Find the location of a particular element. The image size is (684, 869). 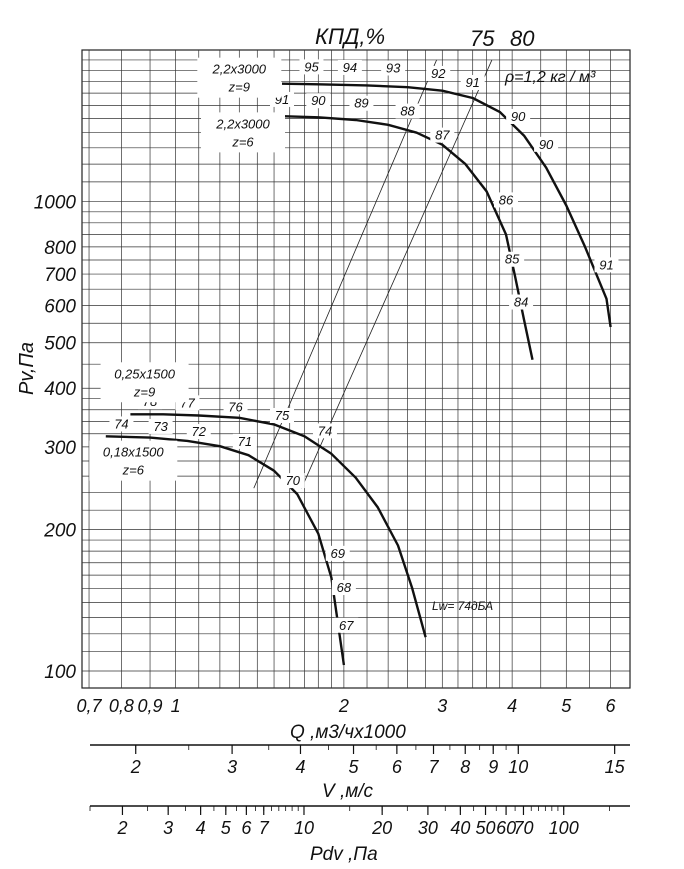

efficiency-mark: 69 is located at coordinates (338, 553).